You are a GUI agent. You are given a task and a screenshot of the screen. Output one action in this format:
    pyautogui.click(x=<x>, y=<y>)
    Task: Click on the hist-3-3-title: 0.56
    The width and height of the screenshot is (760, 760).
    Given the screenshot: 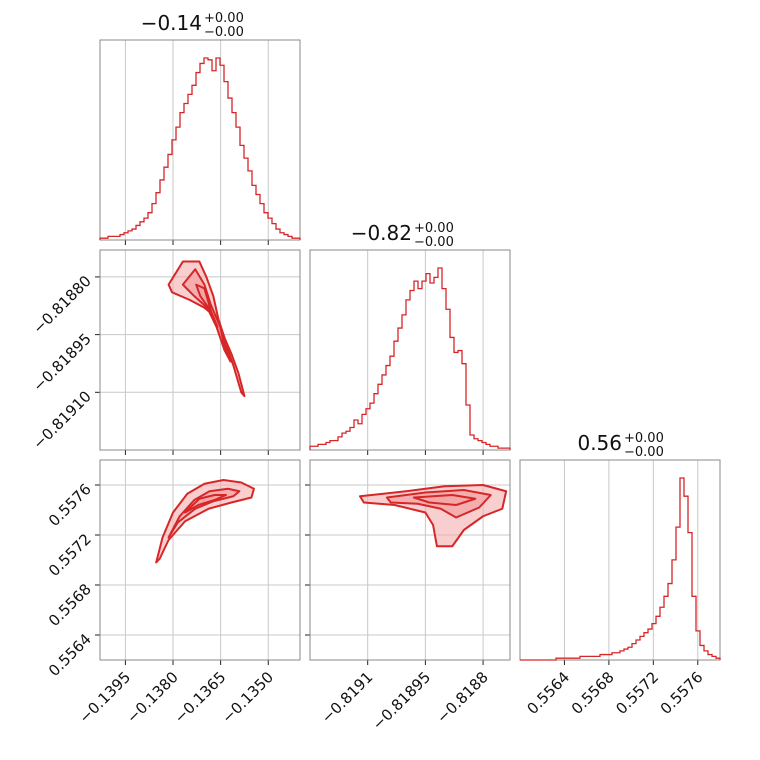 What is the action you would take?
    pyautogui.click(x=599, y=443)
    